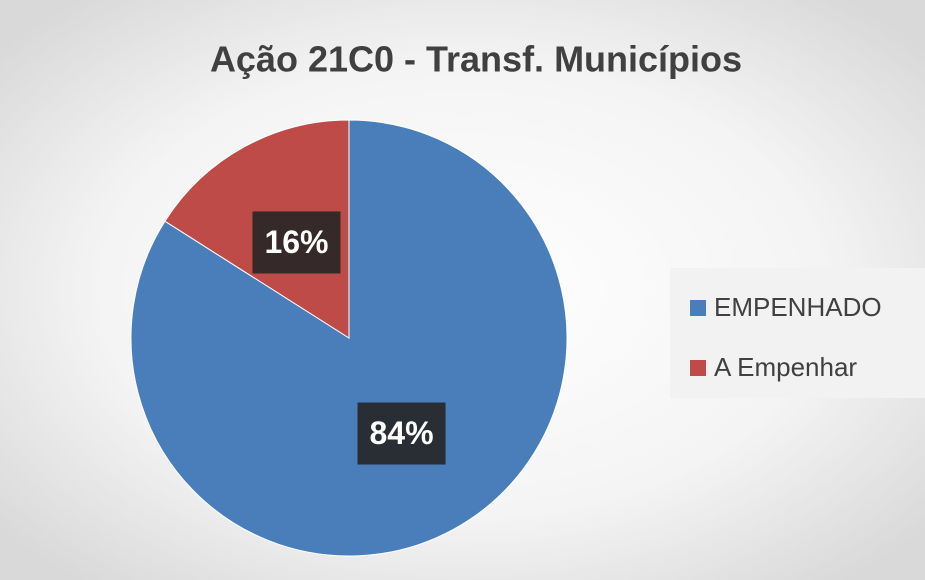 The height and width of the screenshot is (580, 925). Describe the element at coordinates (476, 59) in the screenshot. I see `chart-title: Ação 21C0 - Transf. Municípios` at that location.